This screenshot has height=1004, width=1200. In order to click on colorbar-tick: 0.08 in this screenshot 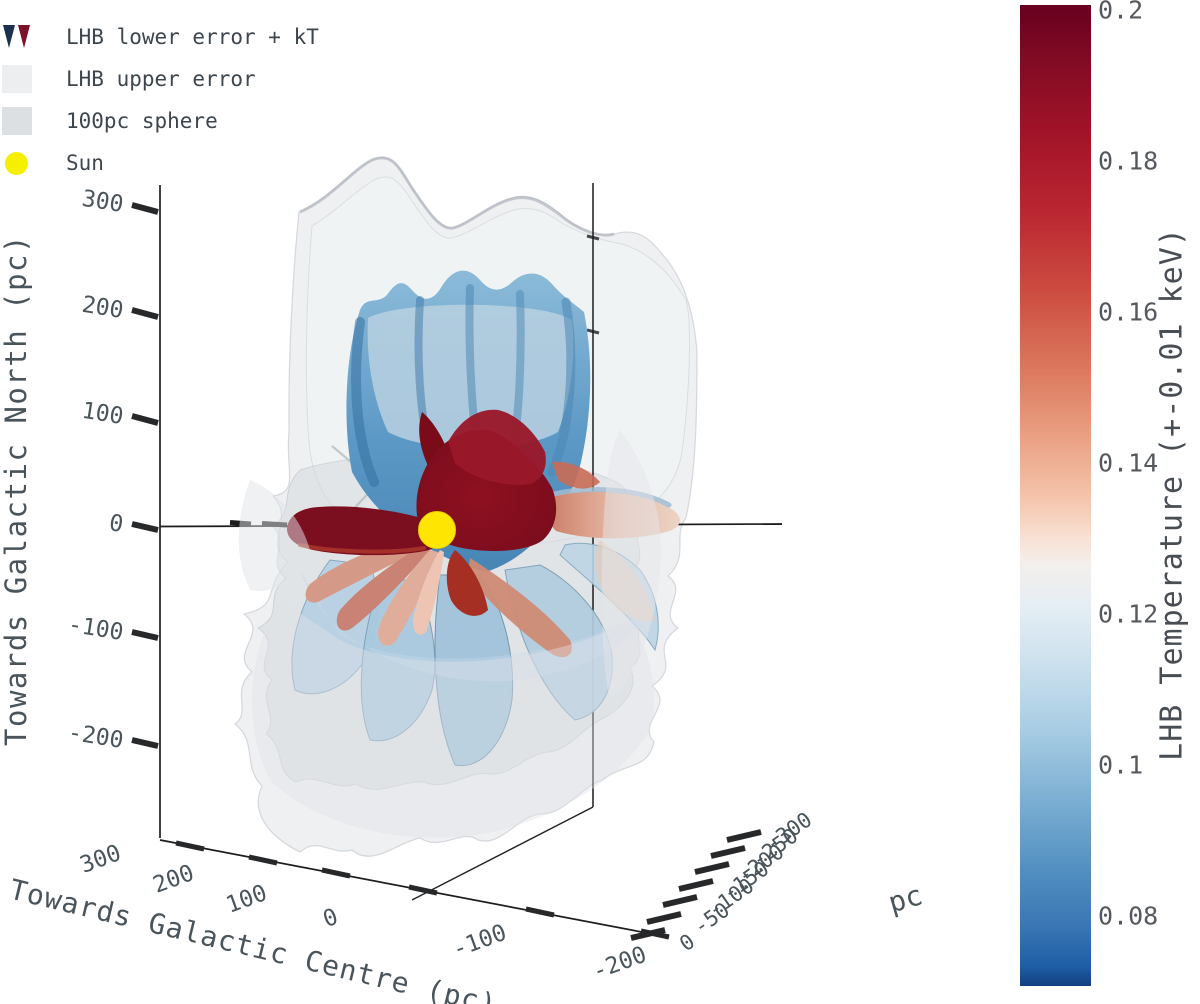, I will do `click(1128, 916)`.